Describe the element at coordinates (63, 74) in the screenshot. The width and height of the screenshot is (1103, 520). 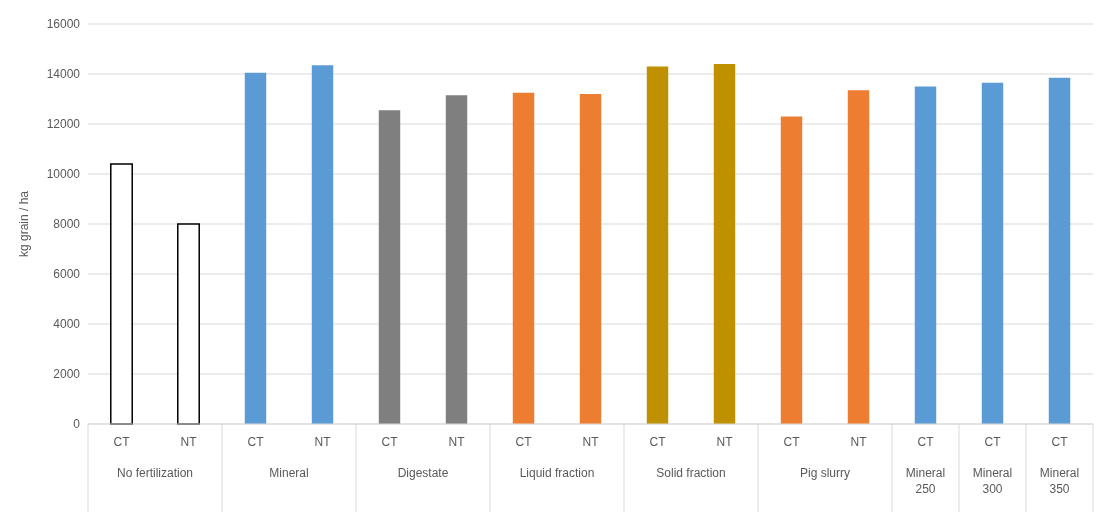
I see `y-tick-label: 14000` at that location.